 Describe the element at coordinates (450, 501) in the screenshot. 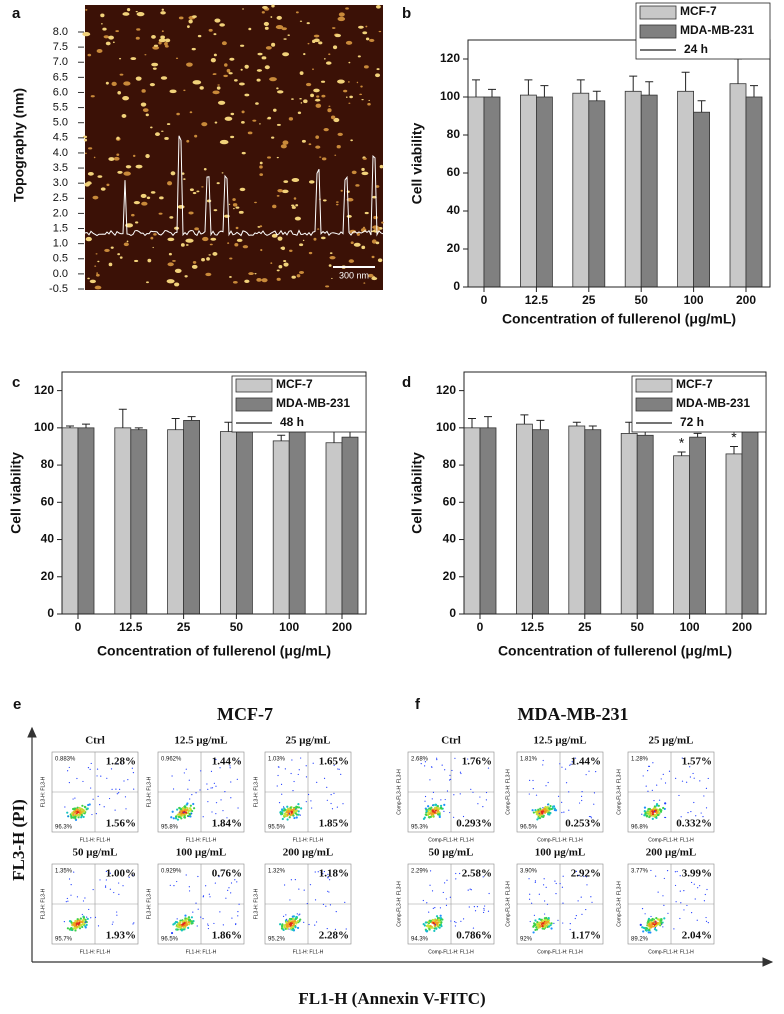

I see `y-tick-label: 60` at that location.